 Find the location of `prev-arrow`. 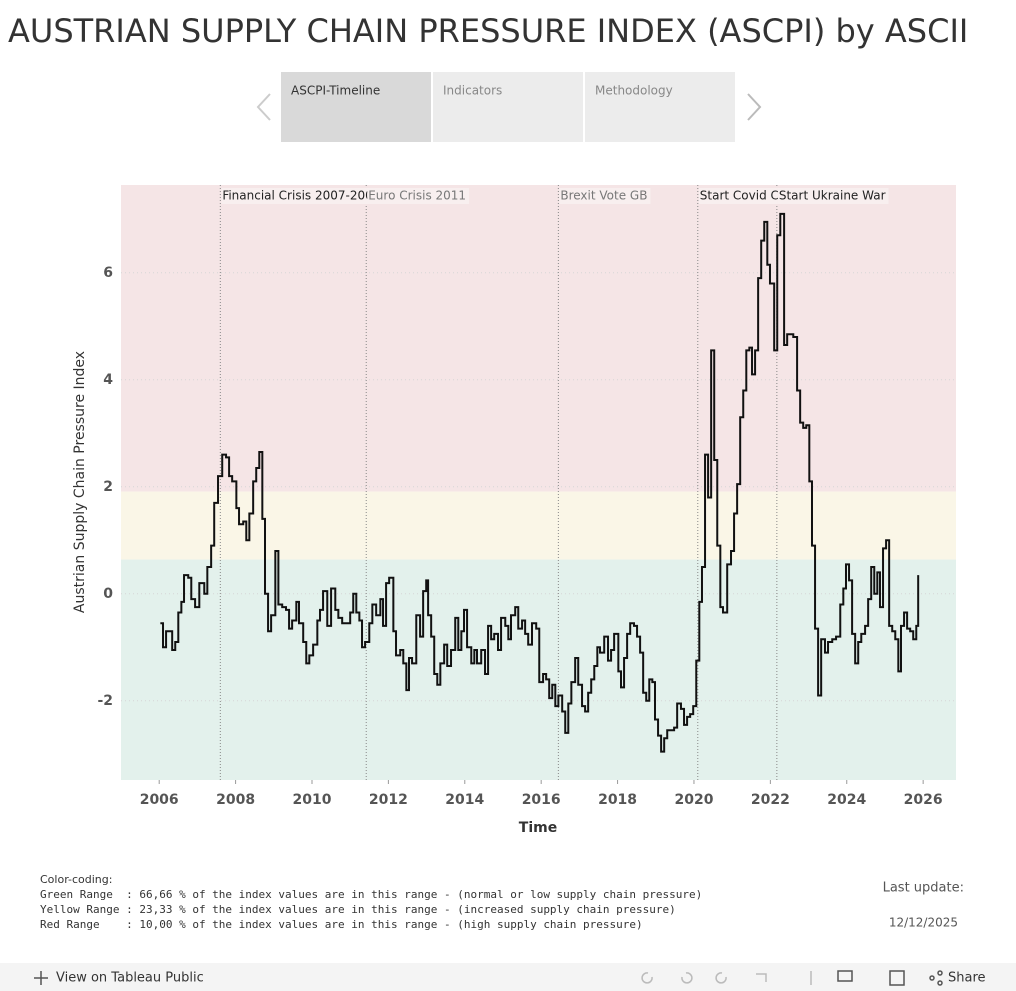

prev-arrow is located at coordinates (263, 107).